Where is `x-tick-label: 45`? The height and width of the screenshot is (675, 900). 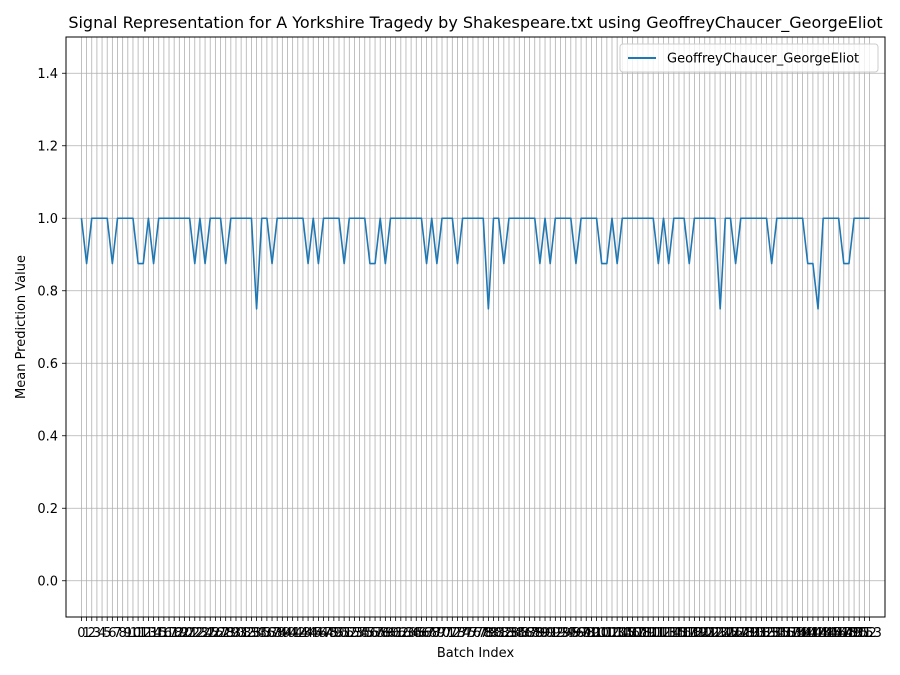 x-tick-label: 45 is located at coordinates (313, 633).